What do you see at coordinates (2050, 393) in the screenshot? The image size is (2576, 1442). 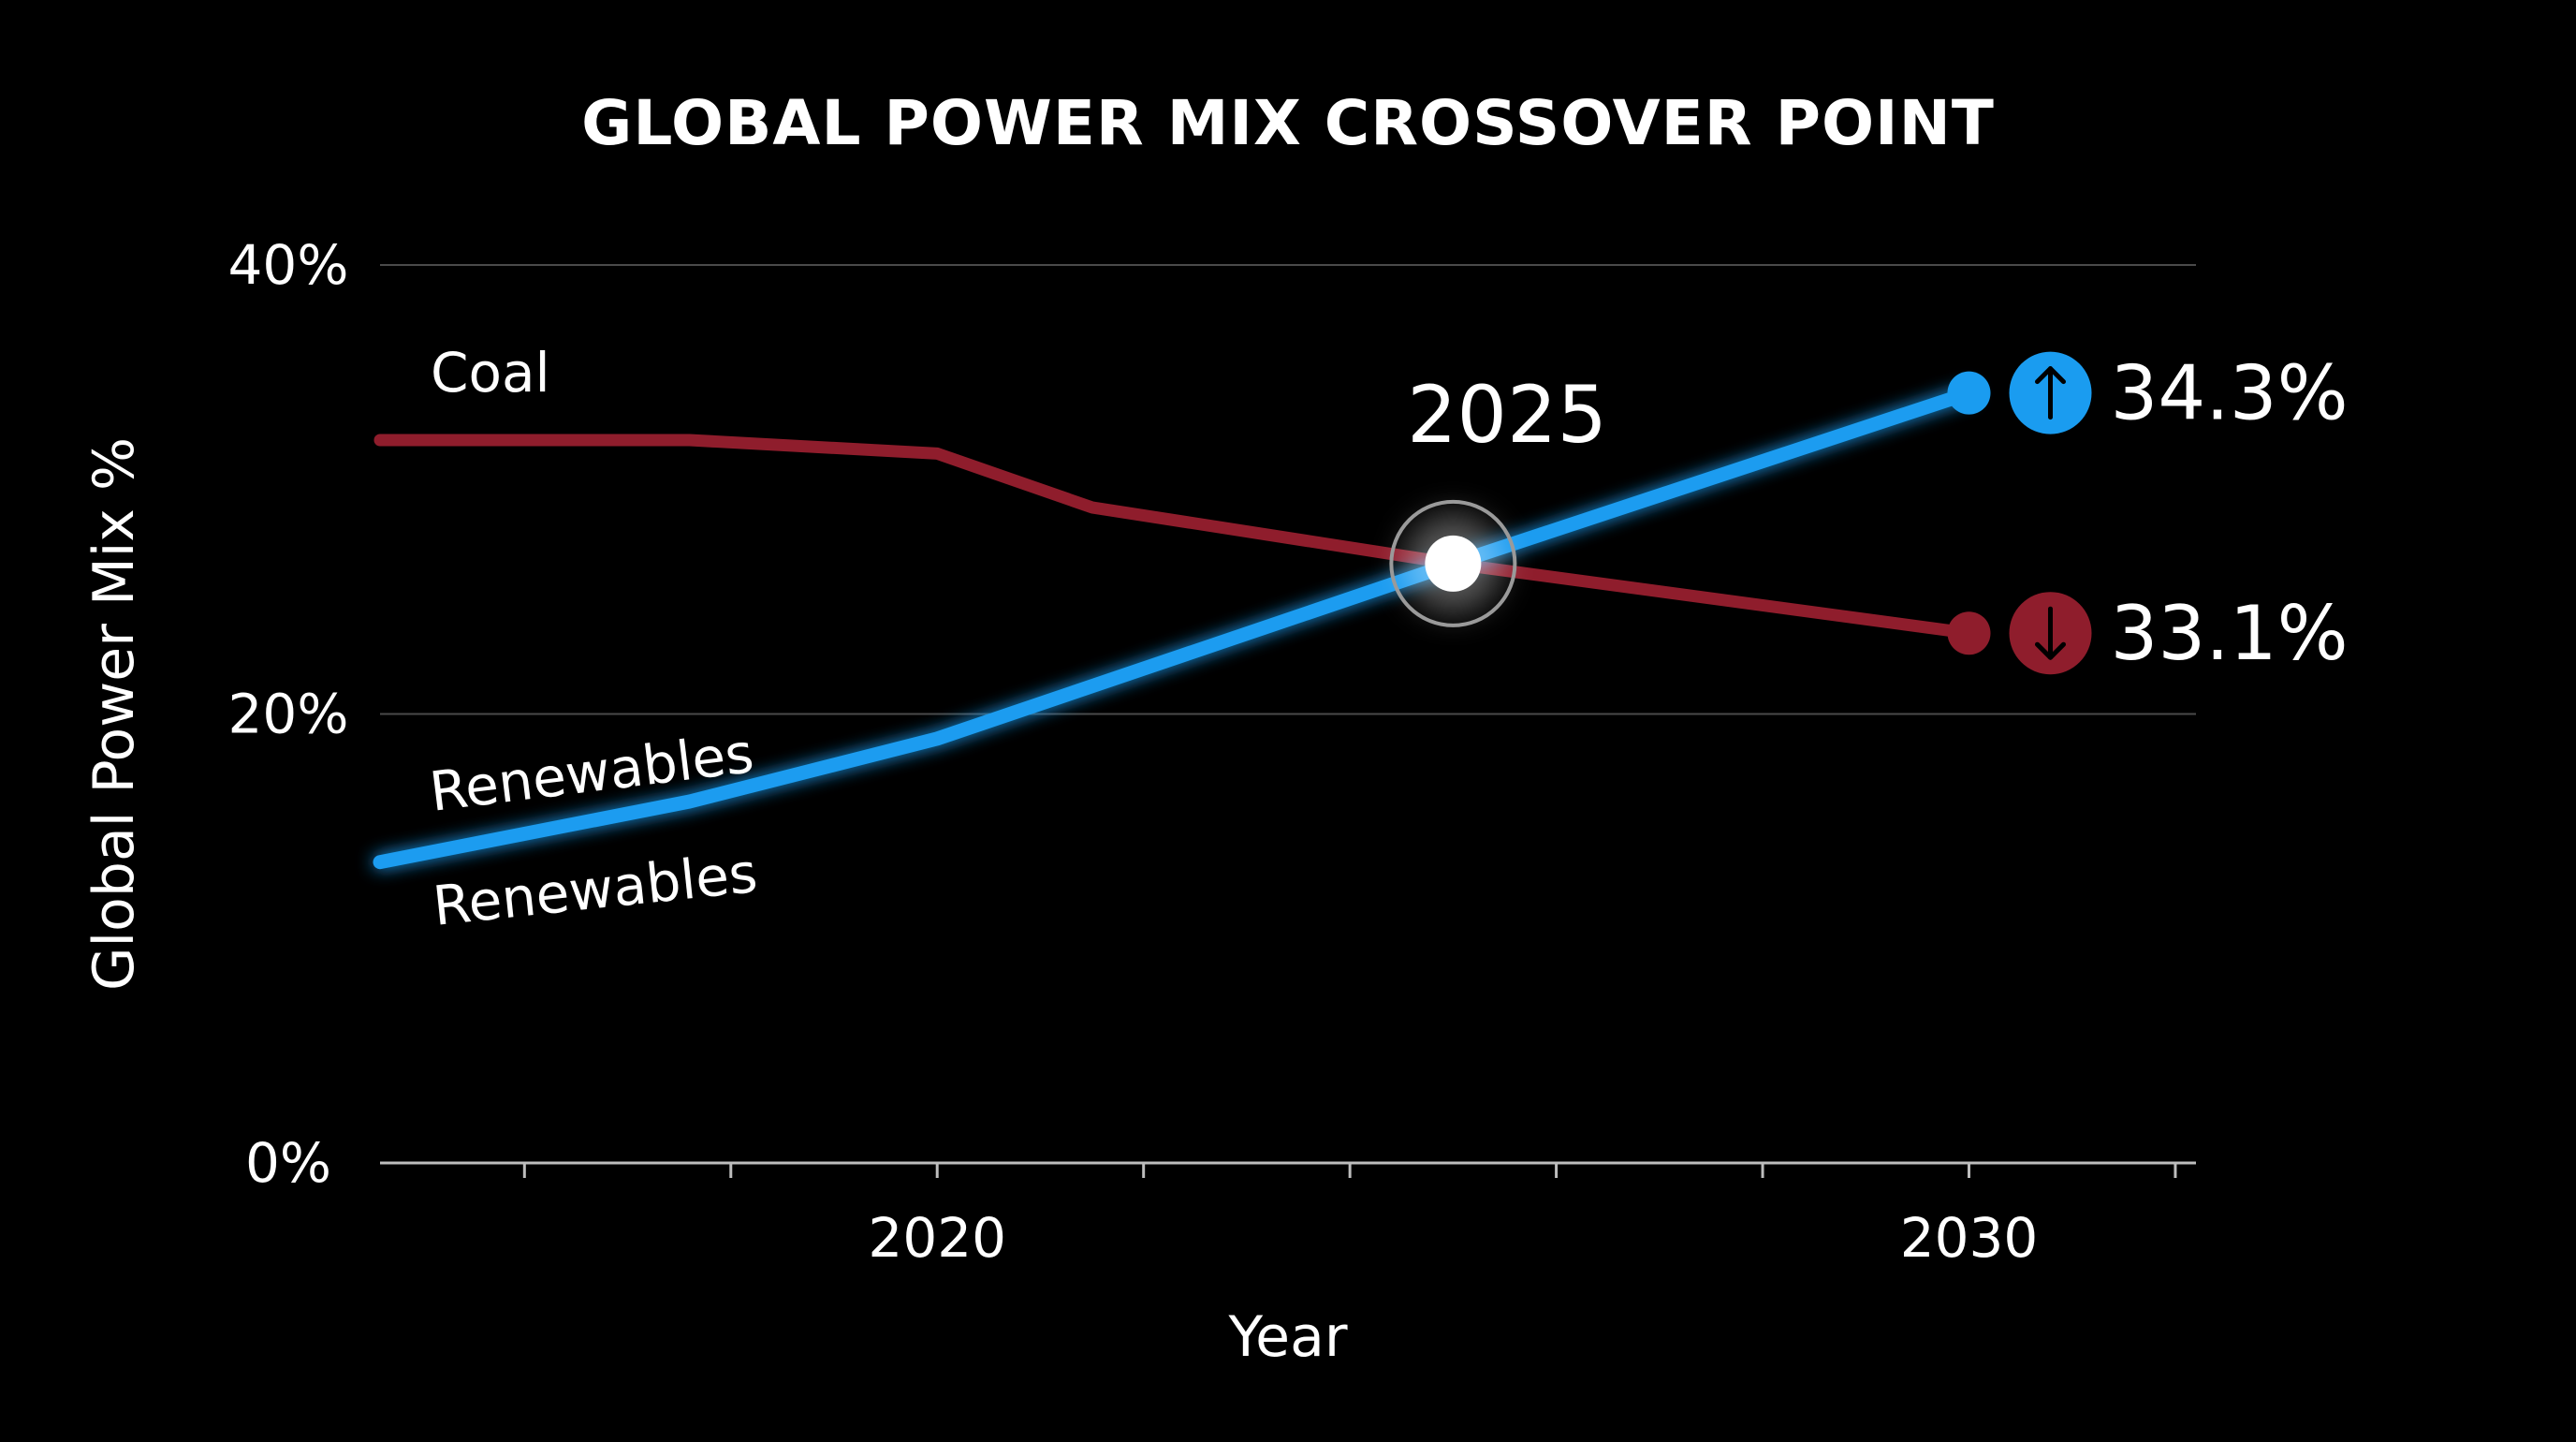 I see `up-arrow-icon` at bounding box center [2050, 393].